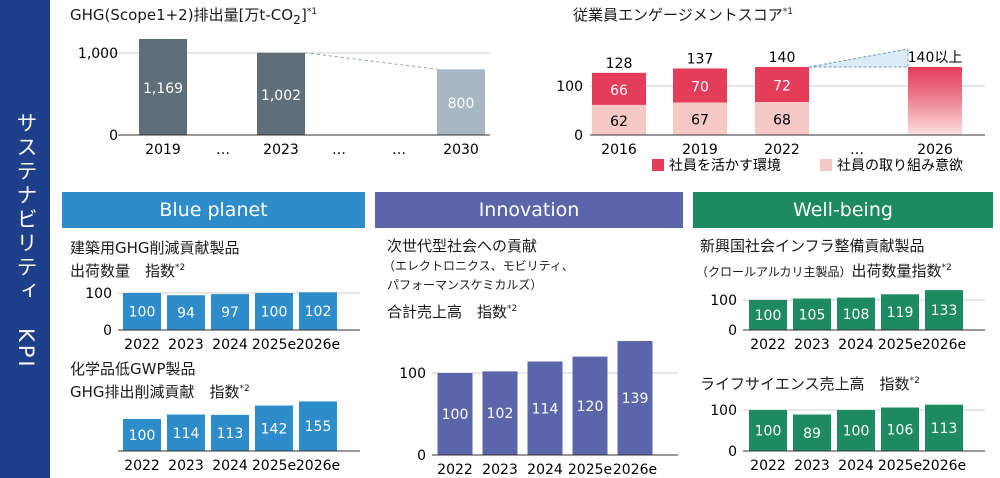 The image size is (1000, 478). Describe the element at coordinates (768, 345) in the screenshot. I see `wb1-category-label: 2022` at that location.